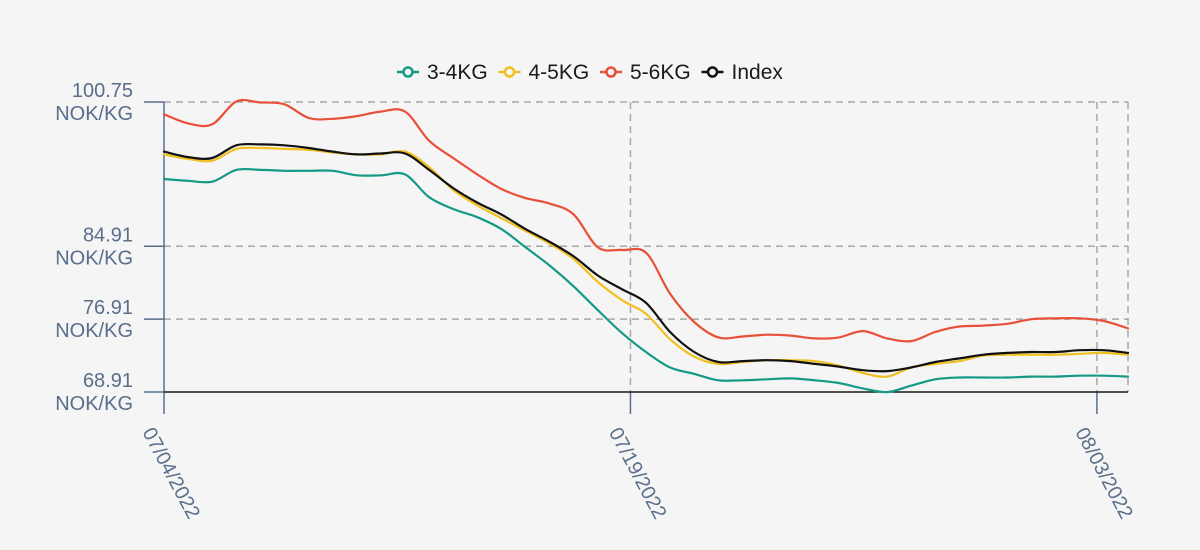 The image size is (1200, 550). I want to click on legend-item-3-4kg: 3-4KG, so click(442, 72).